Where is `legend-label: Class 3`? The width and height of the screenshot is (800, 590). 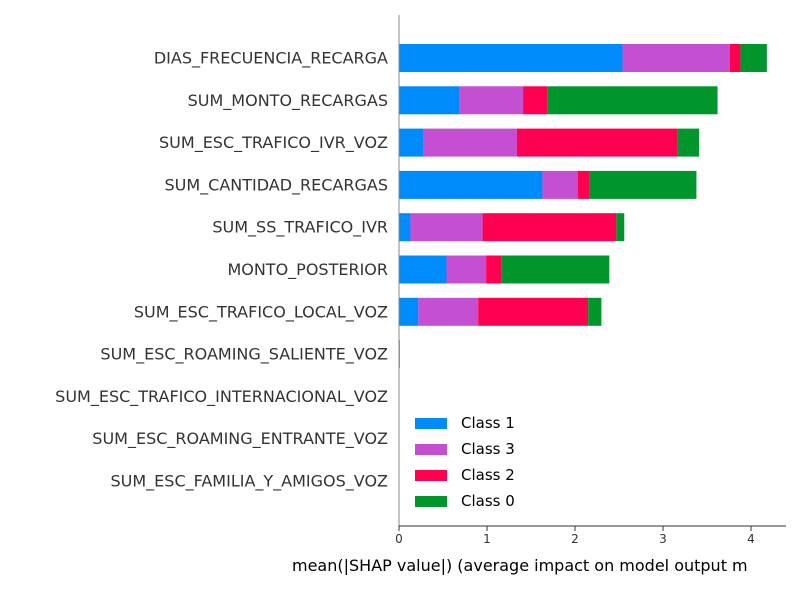
legend-label: Class 3 is located at coordinates (488, 449).